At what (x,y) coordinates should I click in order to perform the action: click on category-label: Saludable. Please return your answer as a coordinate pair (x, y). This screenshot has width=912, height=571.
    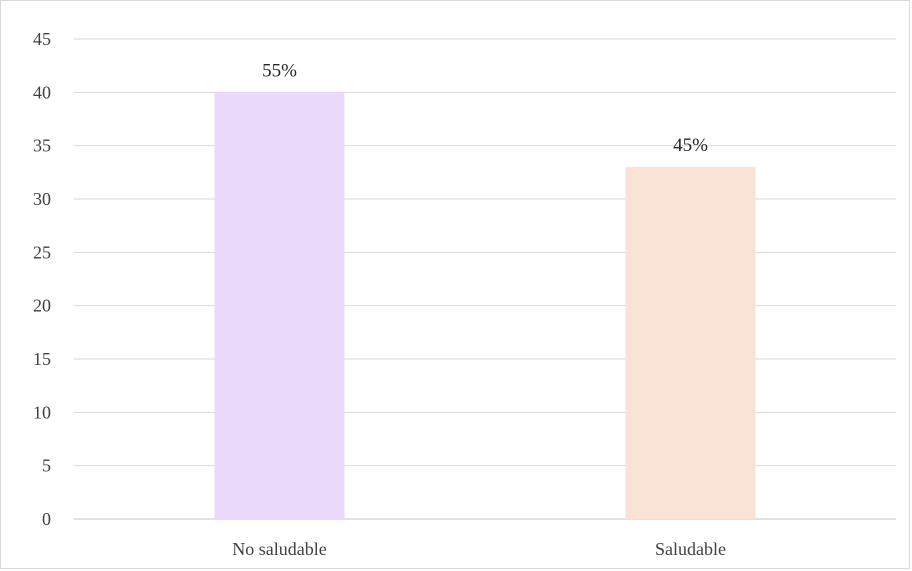
    Looking at the image, I should click on (690, 549).